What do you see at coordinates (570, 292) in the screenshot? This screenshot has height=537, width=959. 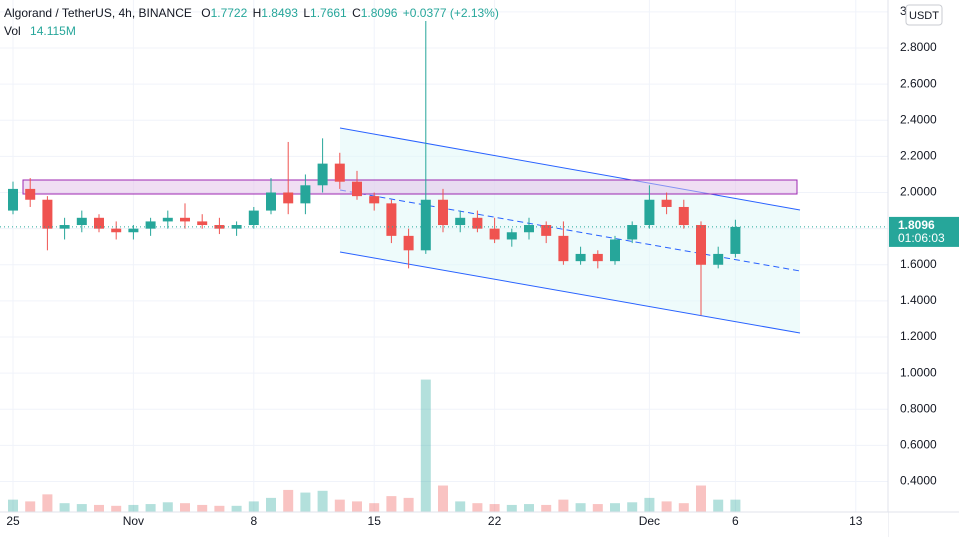 I see `channel-lower` at bounding box center [570, 292].